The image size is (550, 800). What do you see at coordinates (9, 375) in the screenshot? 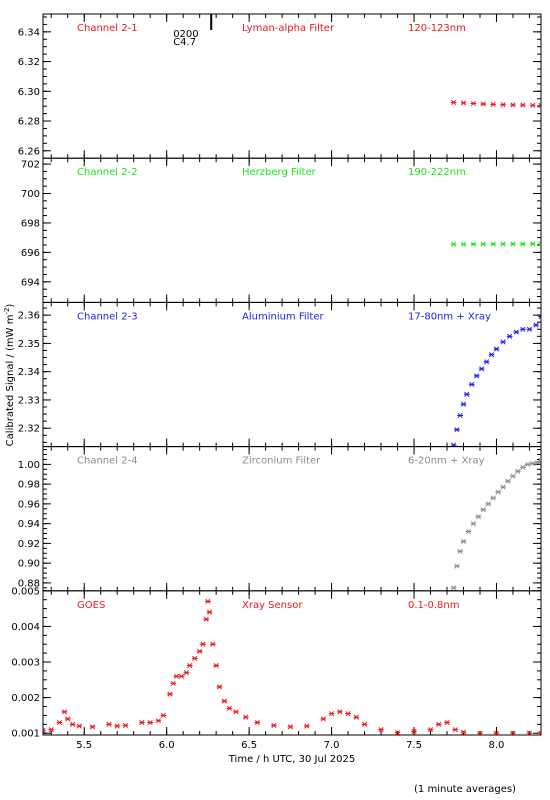
I see `y-axis-label: Calibrated Signal / (mW m-2)` at bounding box center [9, 375].